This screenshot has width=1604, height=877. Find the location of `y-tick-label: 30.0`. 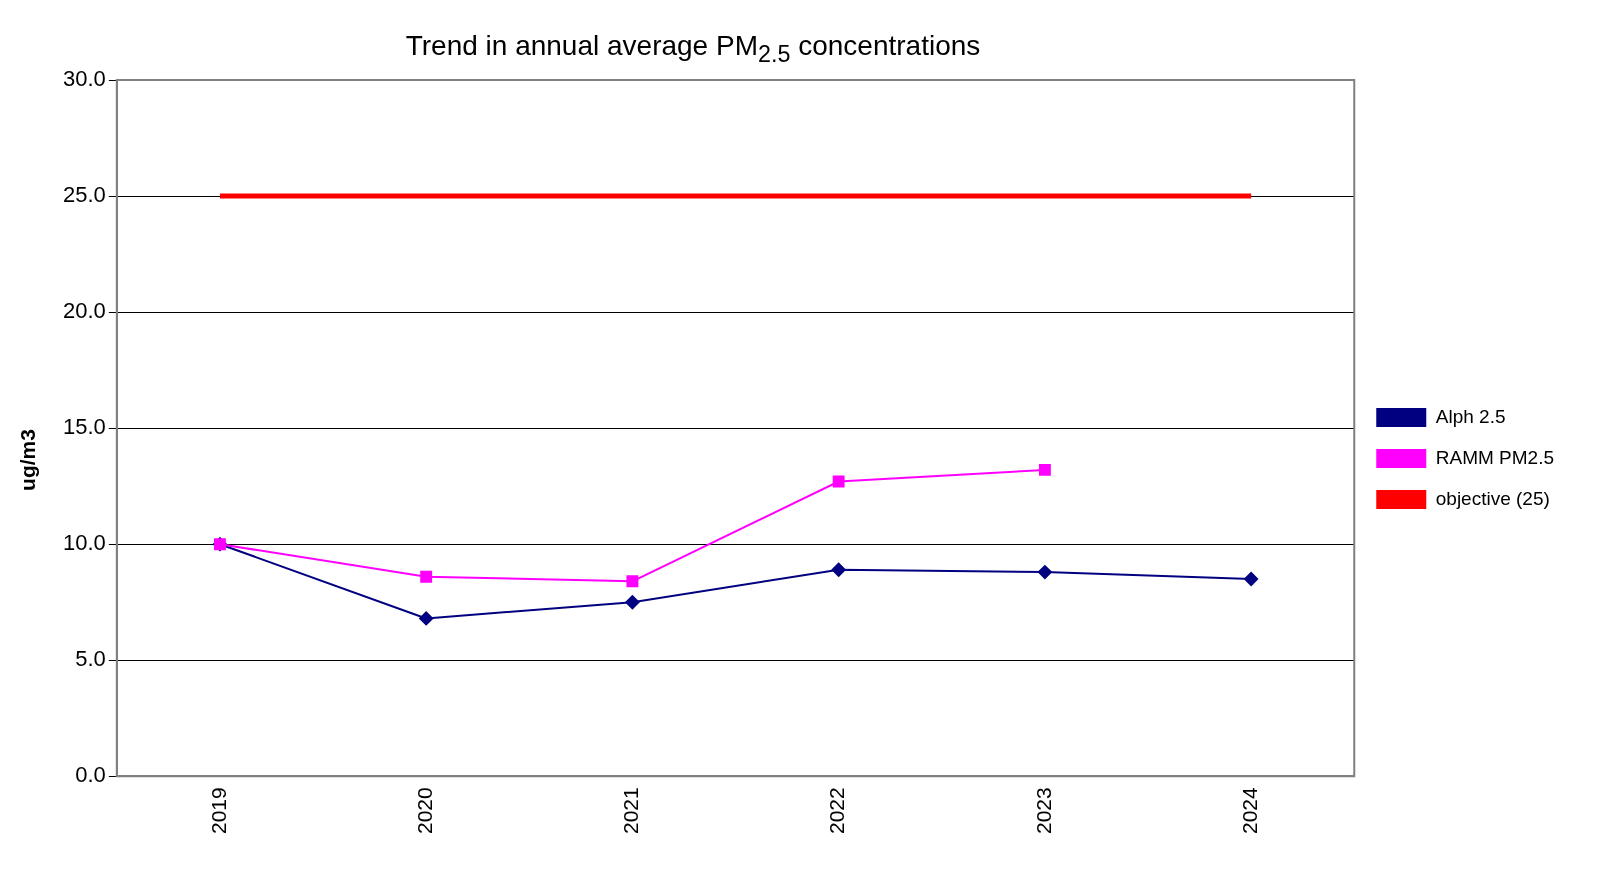

y-tick-label: 30.0 is located at coordinates (84, 79).